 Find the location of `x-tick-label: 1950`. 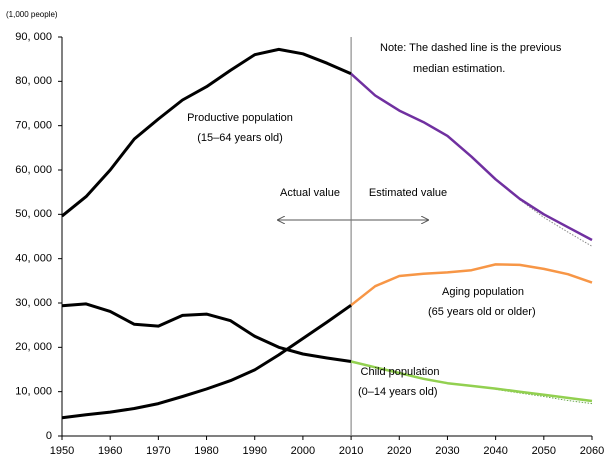

x-tick-label: 1950 is located at coordinates (62, 451).